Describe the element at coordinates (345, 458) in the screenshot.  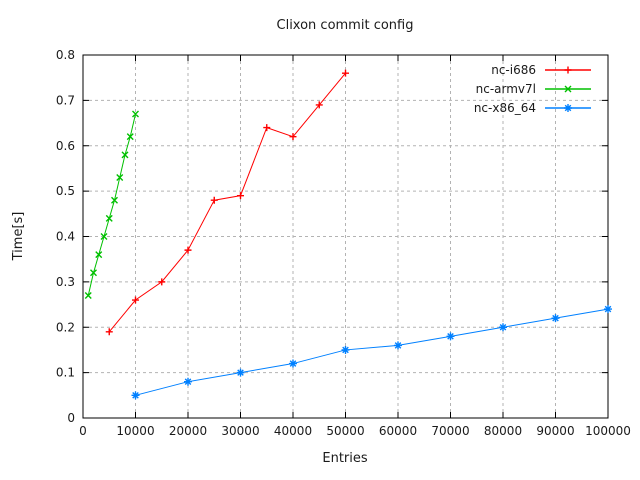
I see `x-axis-label: Entries` at that location.